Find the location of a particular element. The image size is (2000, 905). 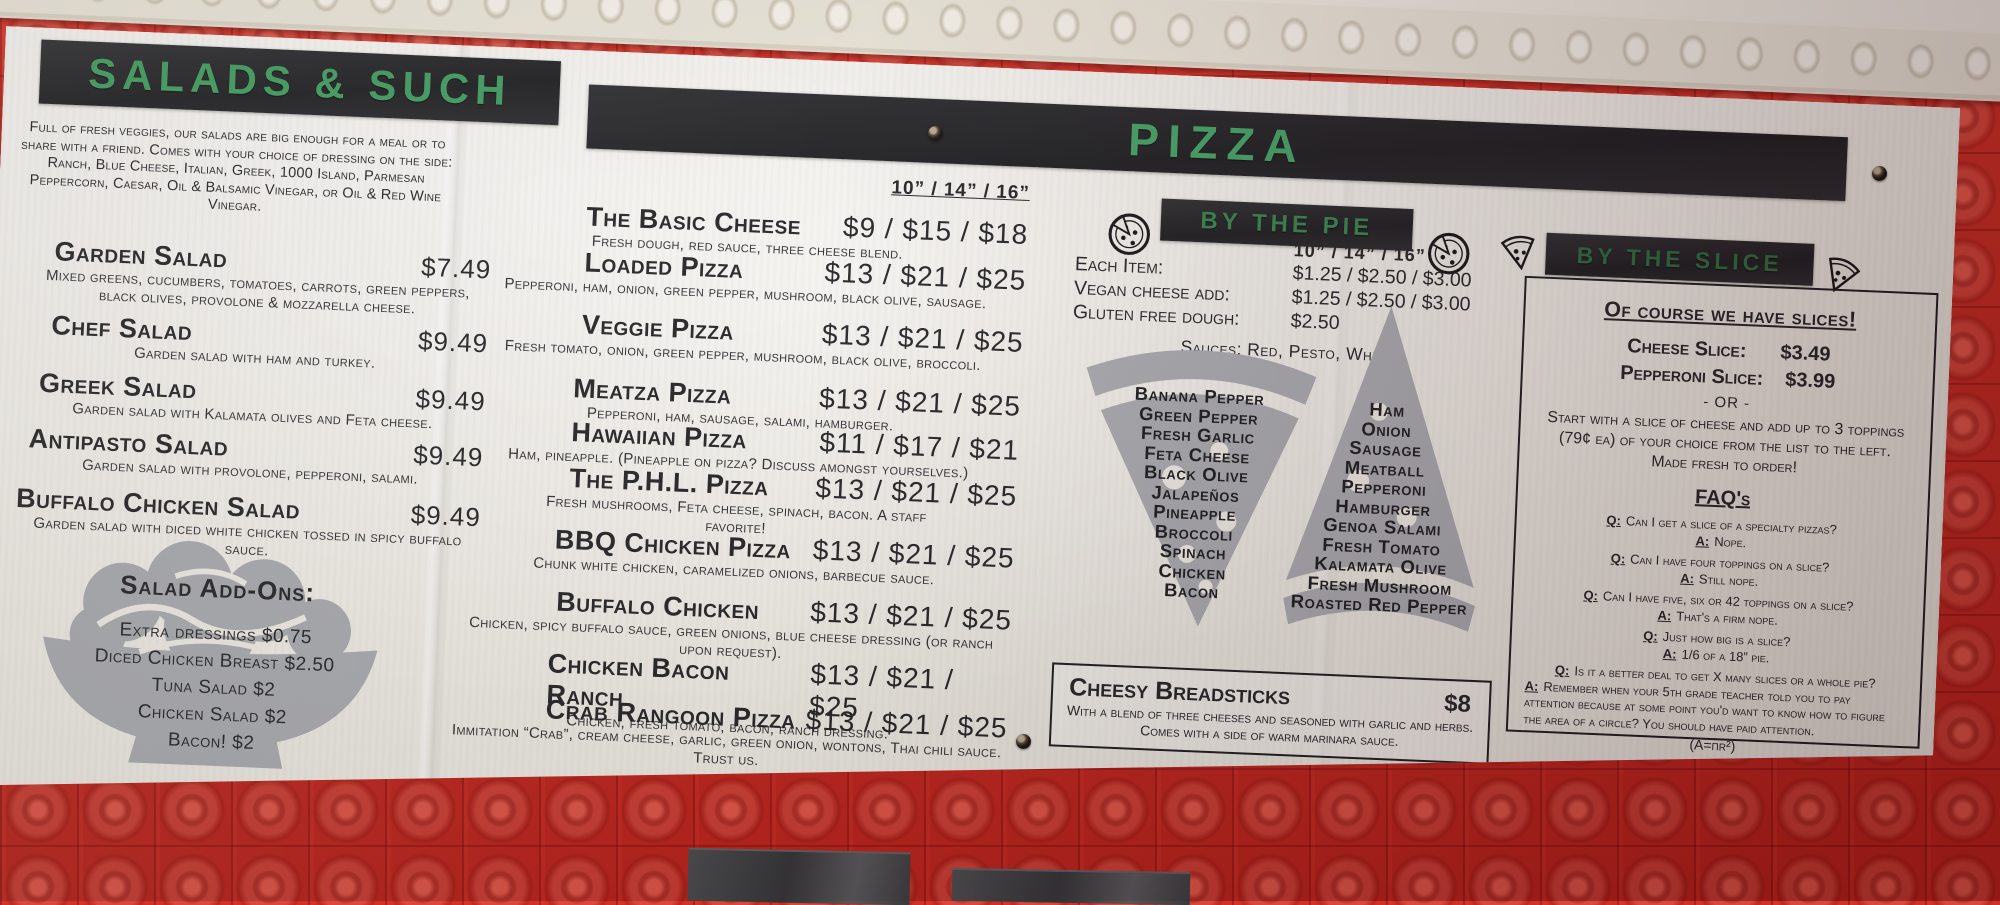

slice-label: Pepperoni Slice: is located at coordinates (1691, 375).